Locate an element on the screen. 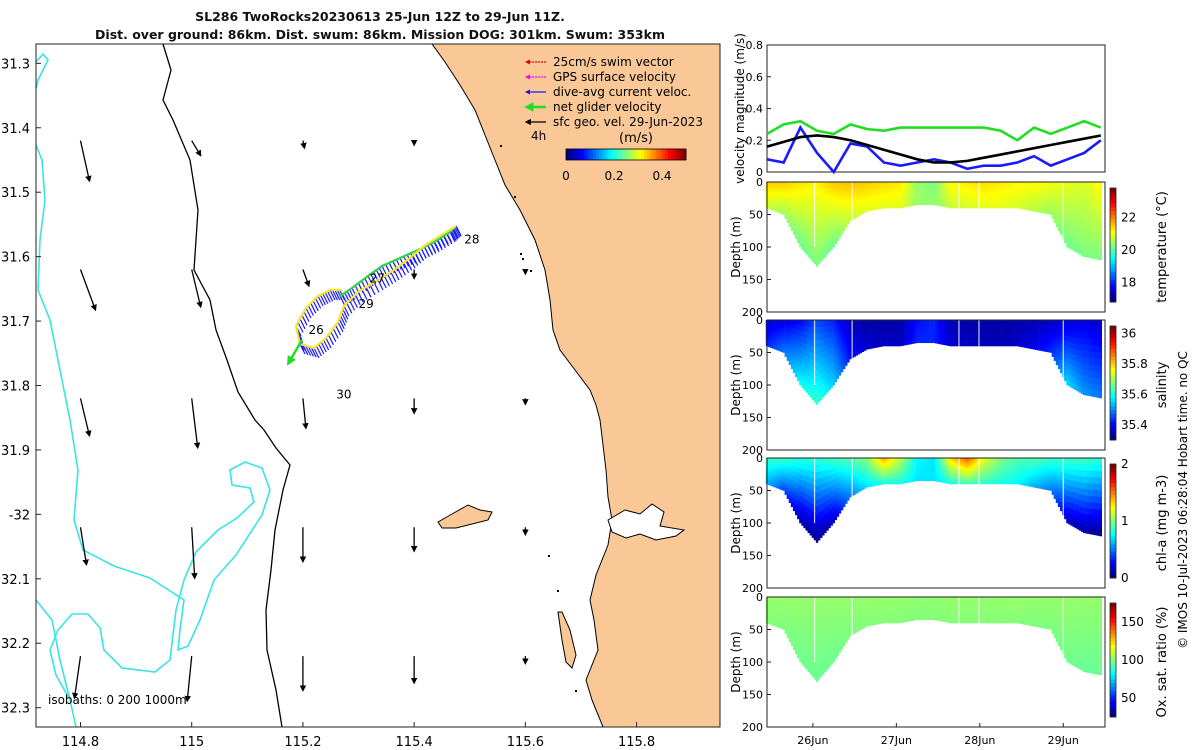  colorbar-tick-label: 35.6 is located at coordinates (1134, 394).